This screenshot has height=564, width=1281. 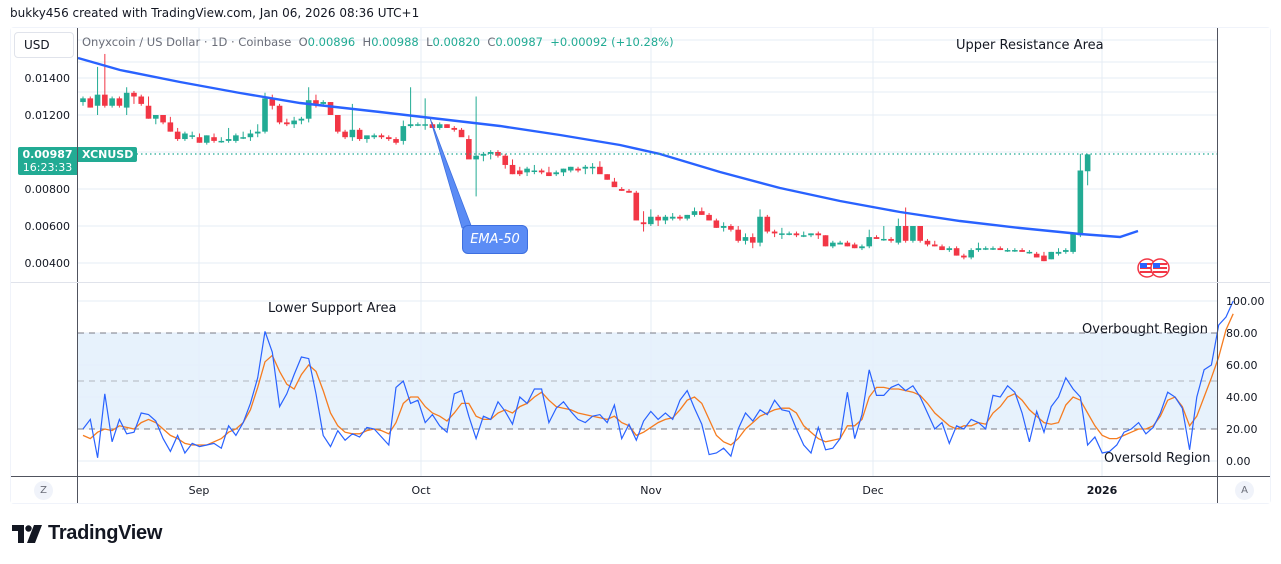 What do you see at coordinates (187, 42) in the screenshot?
I see `symbol-title: Onyxcoin / US Dollar · 1D · Coinbase` at bounding box center [187, 42].